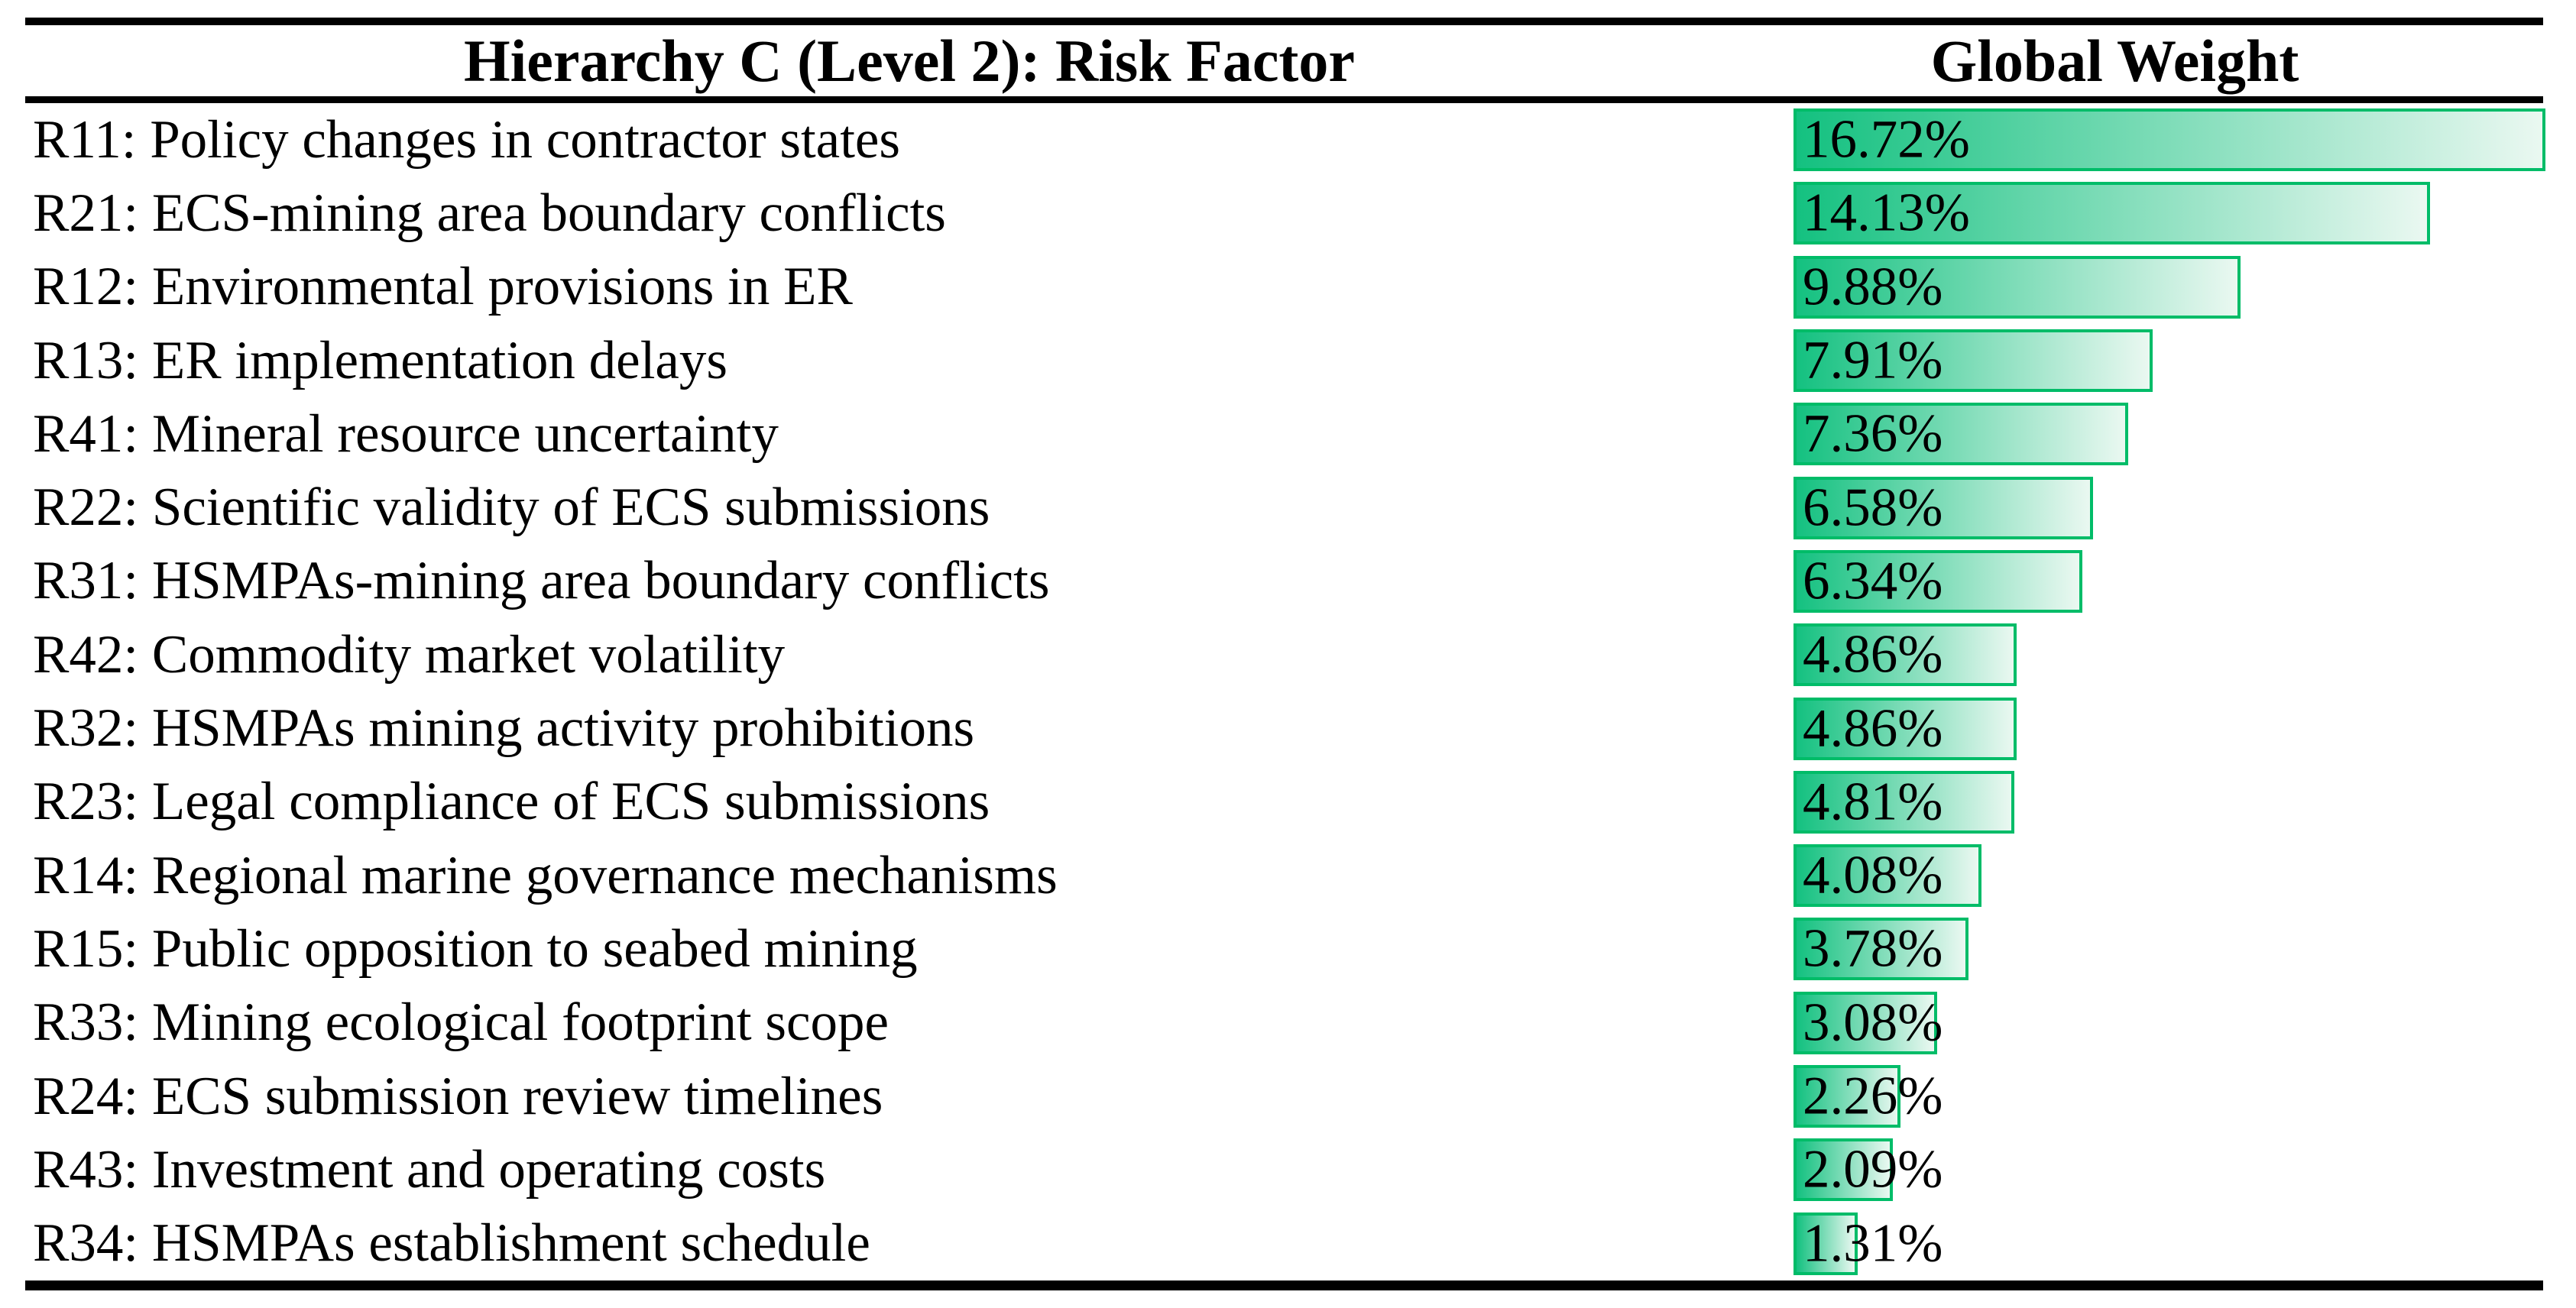 The image size is (2576, 1308). Describe the element at coordinates (2114, 60) in the screenshot. I see `global-weight-column-header: Global Weight` at that location.